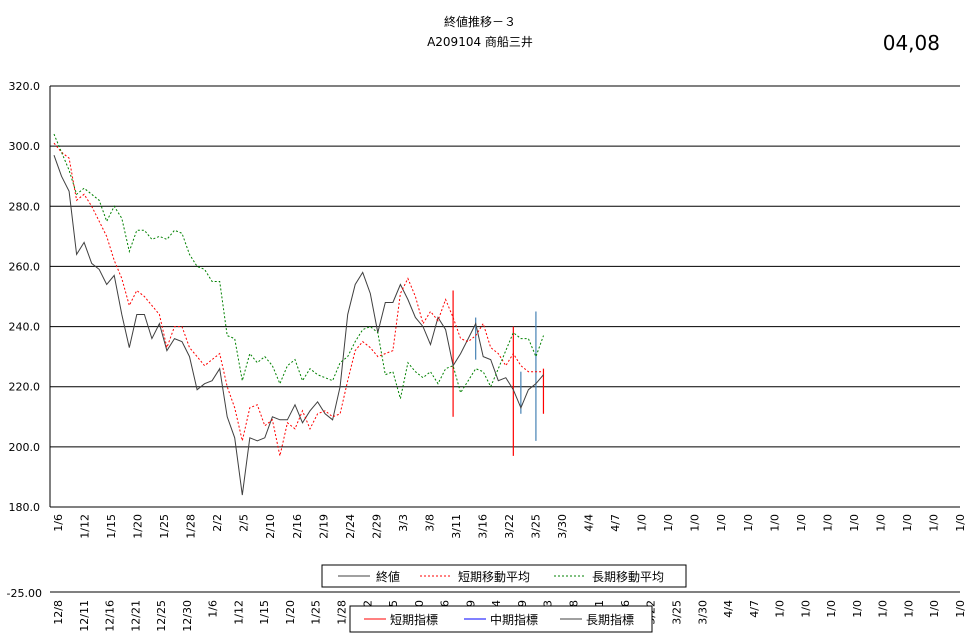 The height and width of the screenshot is (638, 977). I want to click on y-tick-label: 300.0, so click(25, 146).